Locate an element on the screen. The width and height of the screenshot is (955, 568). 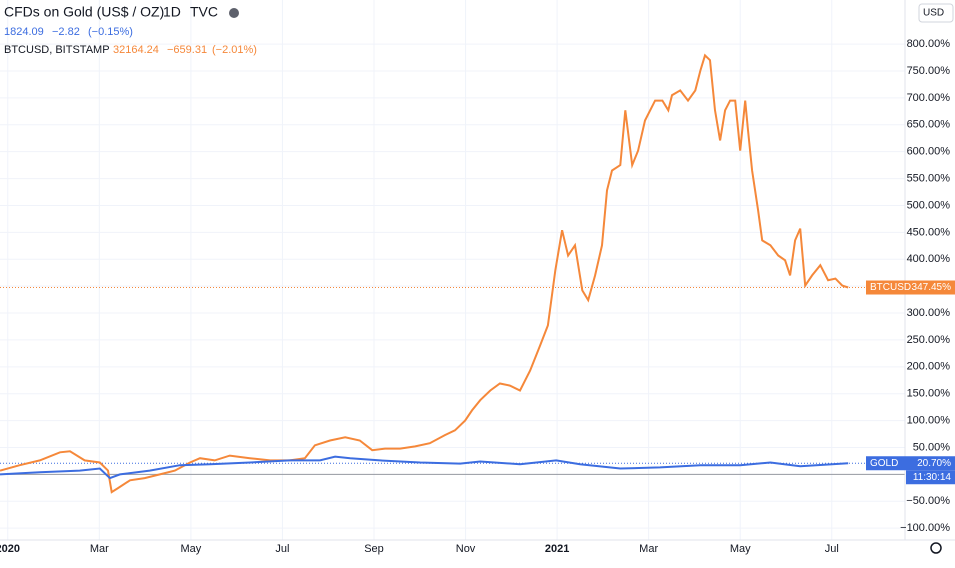
y-tick-label: −50.00% is located at coordinates (928, 501).